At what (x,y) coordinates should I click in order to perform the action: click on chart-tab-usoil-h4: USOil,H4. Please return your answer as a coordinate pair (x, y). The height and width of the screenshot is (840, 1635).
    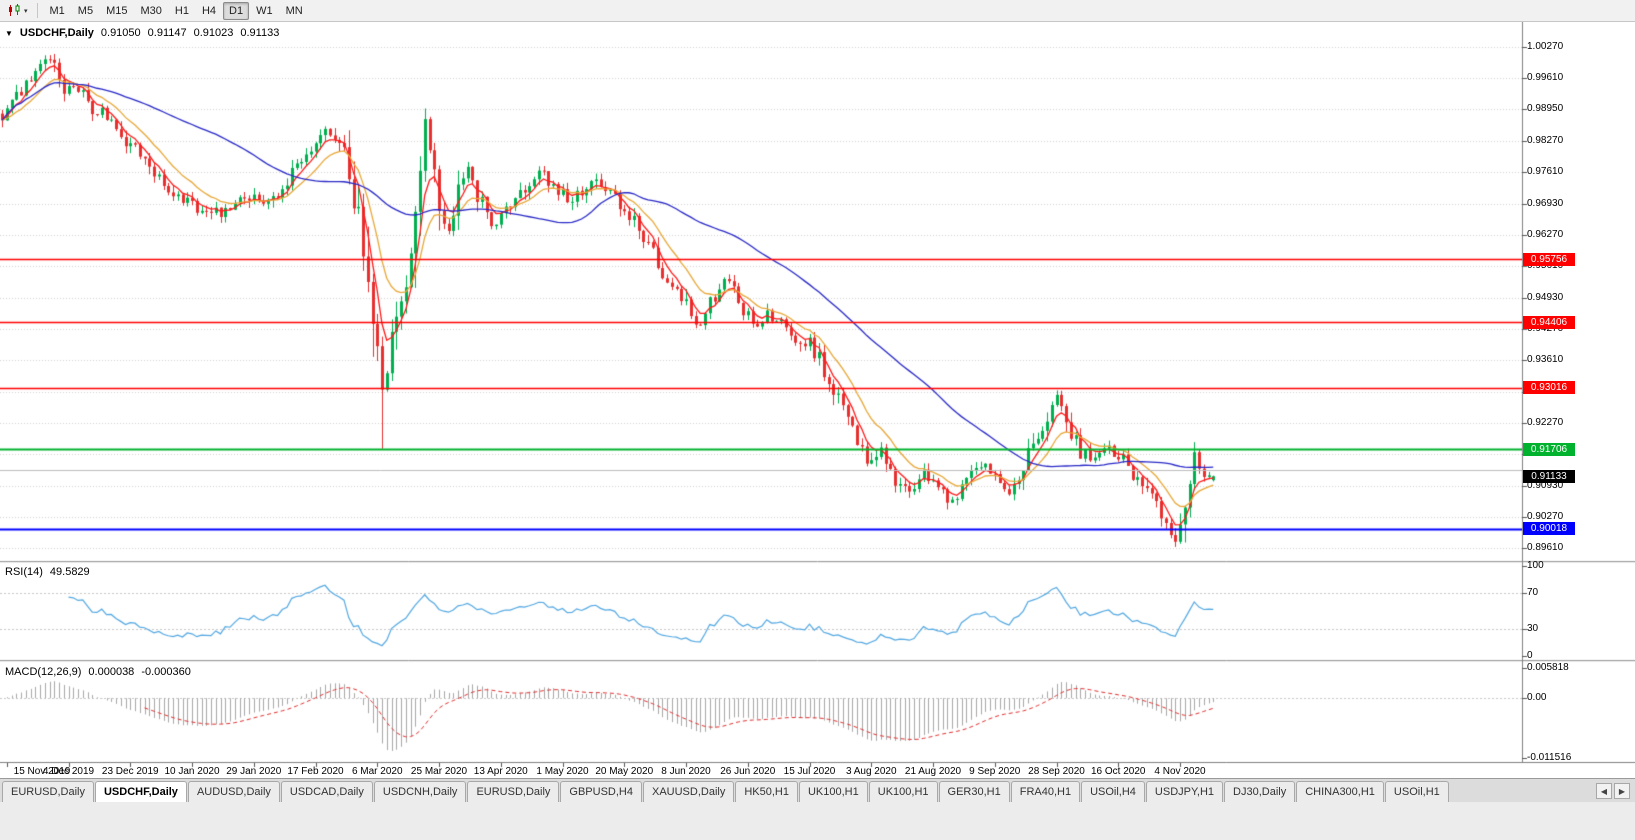
    Looking at the image, I should click on (1113, 791).